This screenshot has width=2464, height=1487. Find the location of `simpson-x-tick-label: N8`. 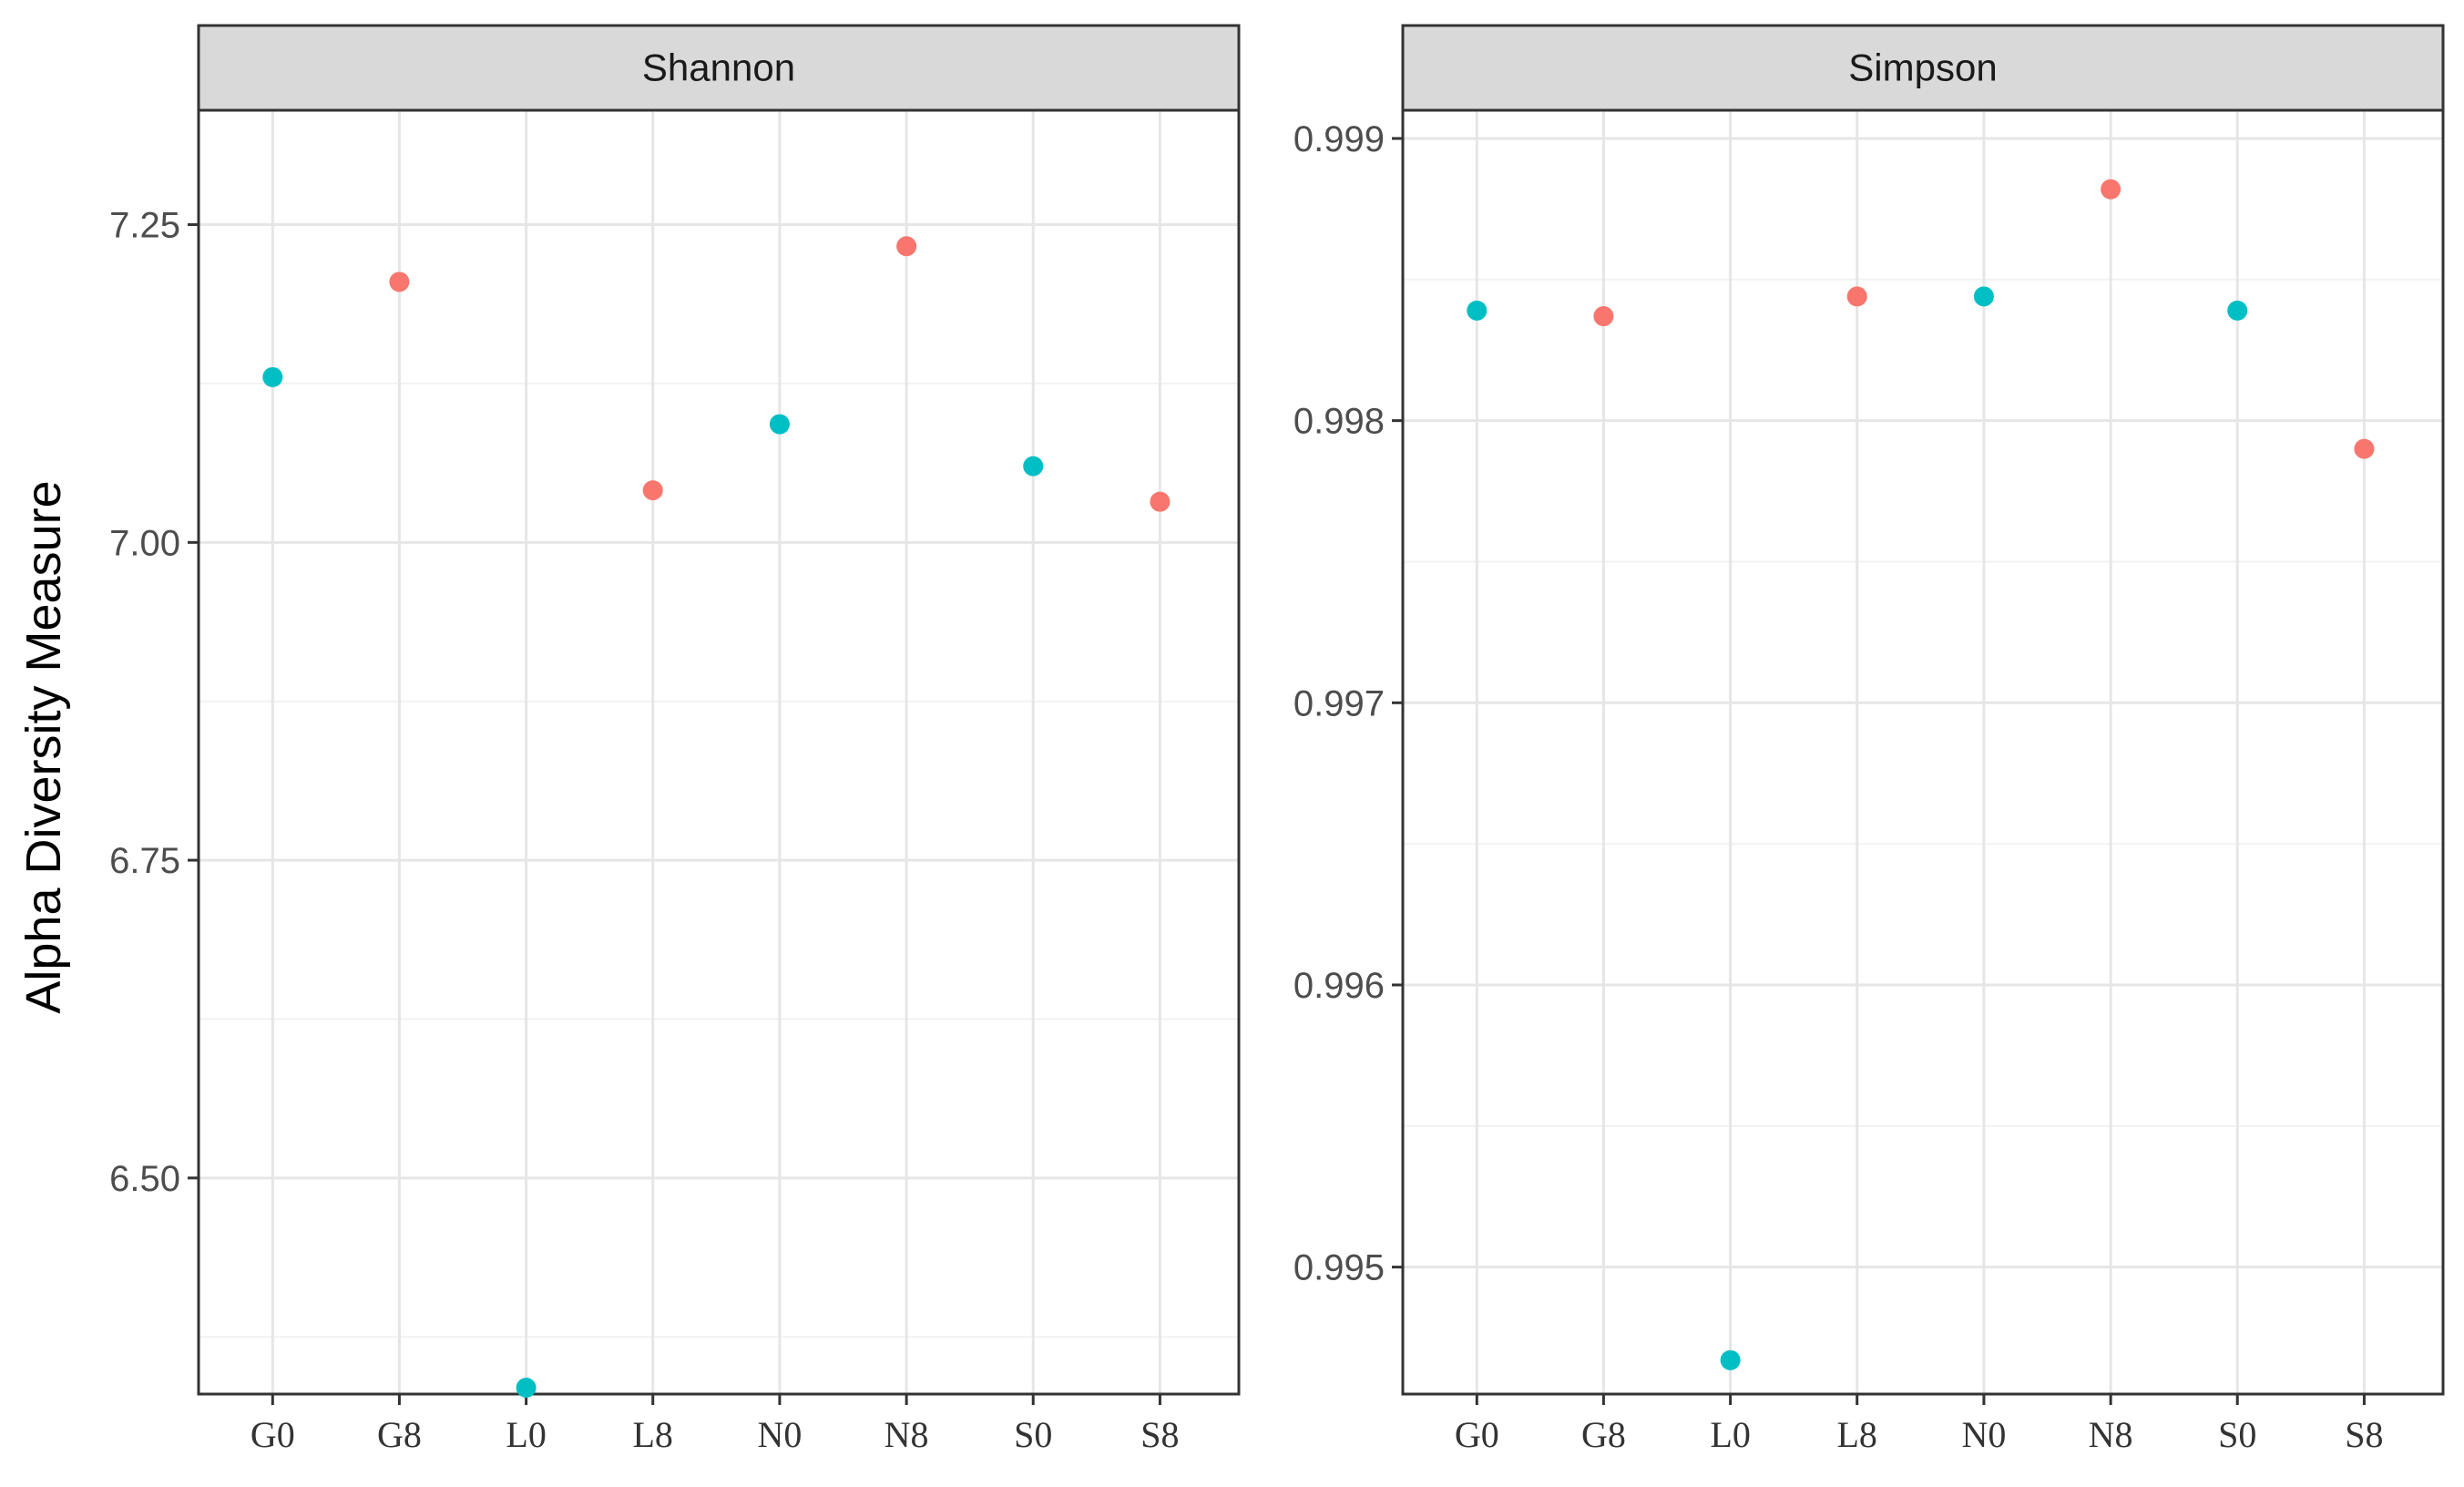

simpson-x-tick-label: N8 is located at coordinates (2111, 1434).